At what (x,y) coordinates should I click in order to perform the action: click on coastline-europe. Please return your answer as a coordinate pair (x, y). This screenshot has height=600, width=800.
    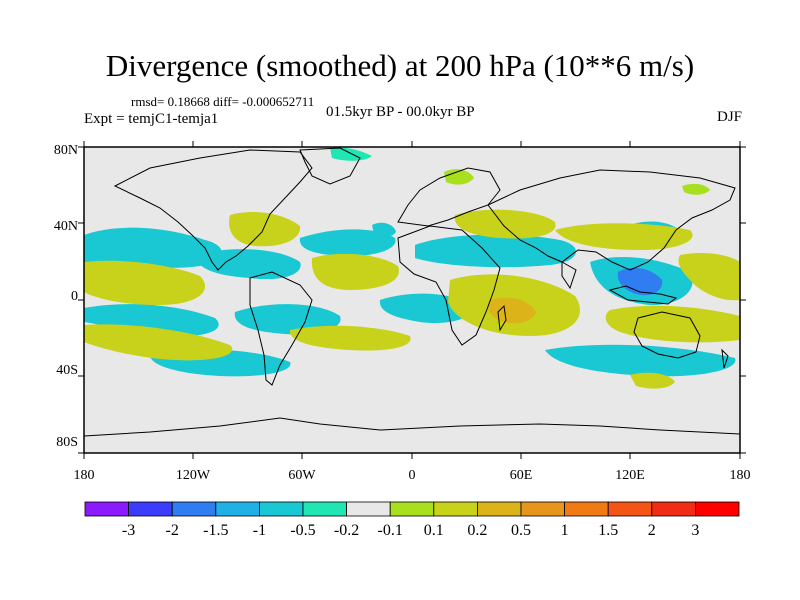
    Looking at the image, I should click on (449, 197).